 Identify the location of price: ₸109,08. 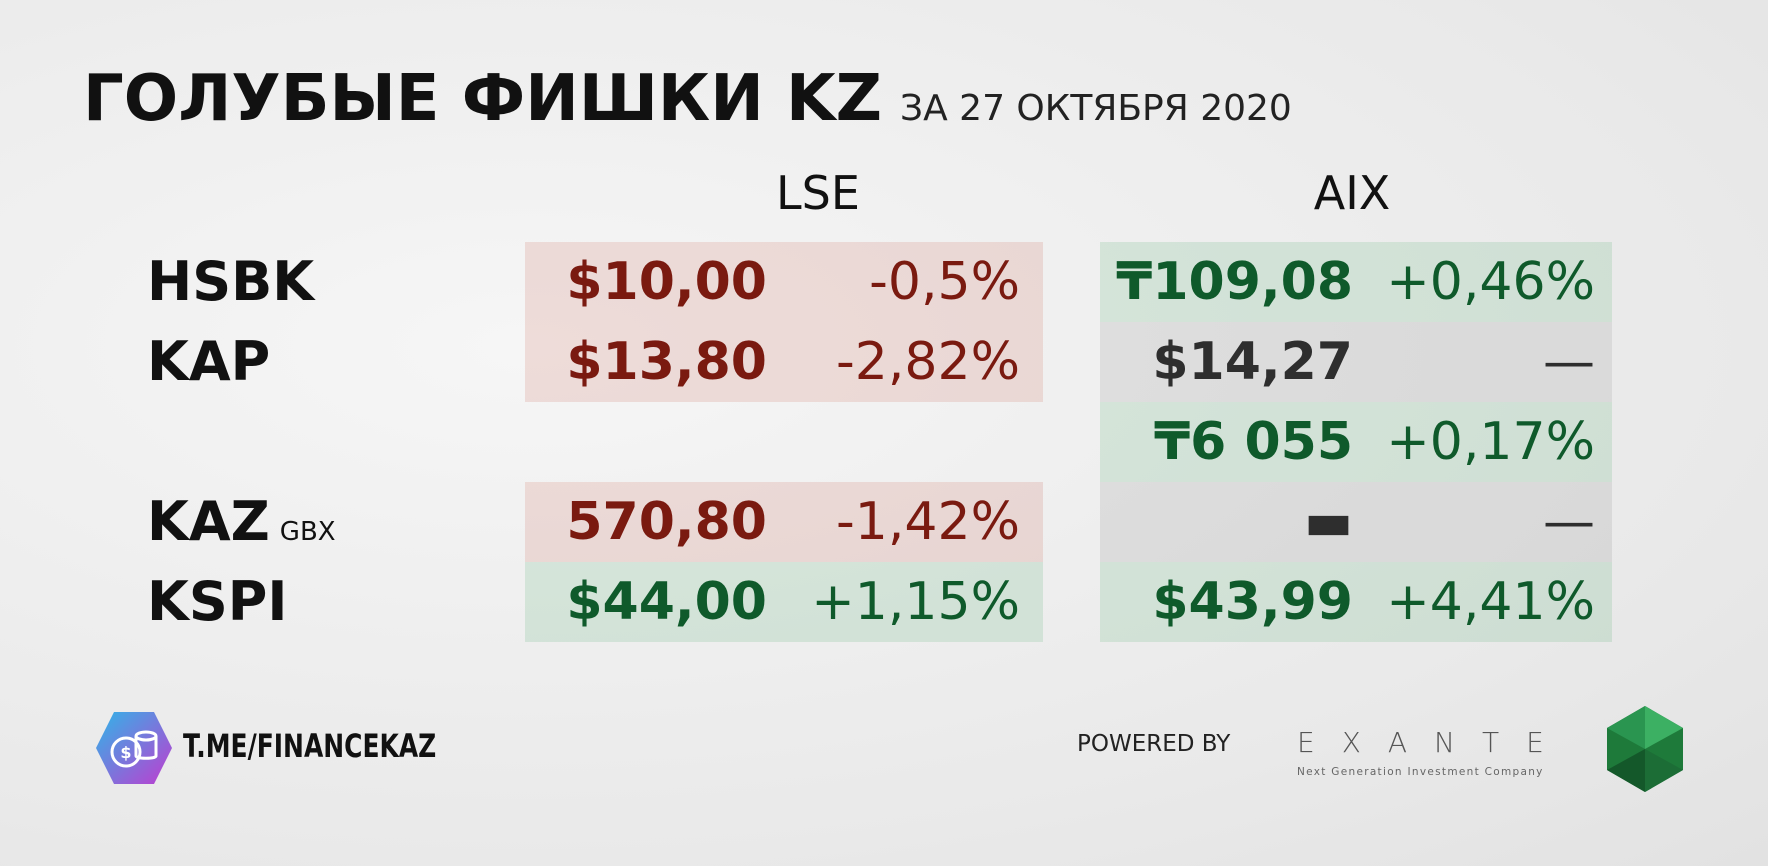
(1234, 282).